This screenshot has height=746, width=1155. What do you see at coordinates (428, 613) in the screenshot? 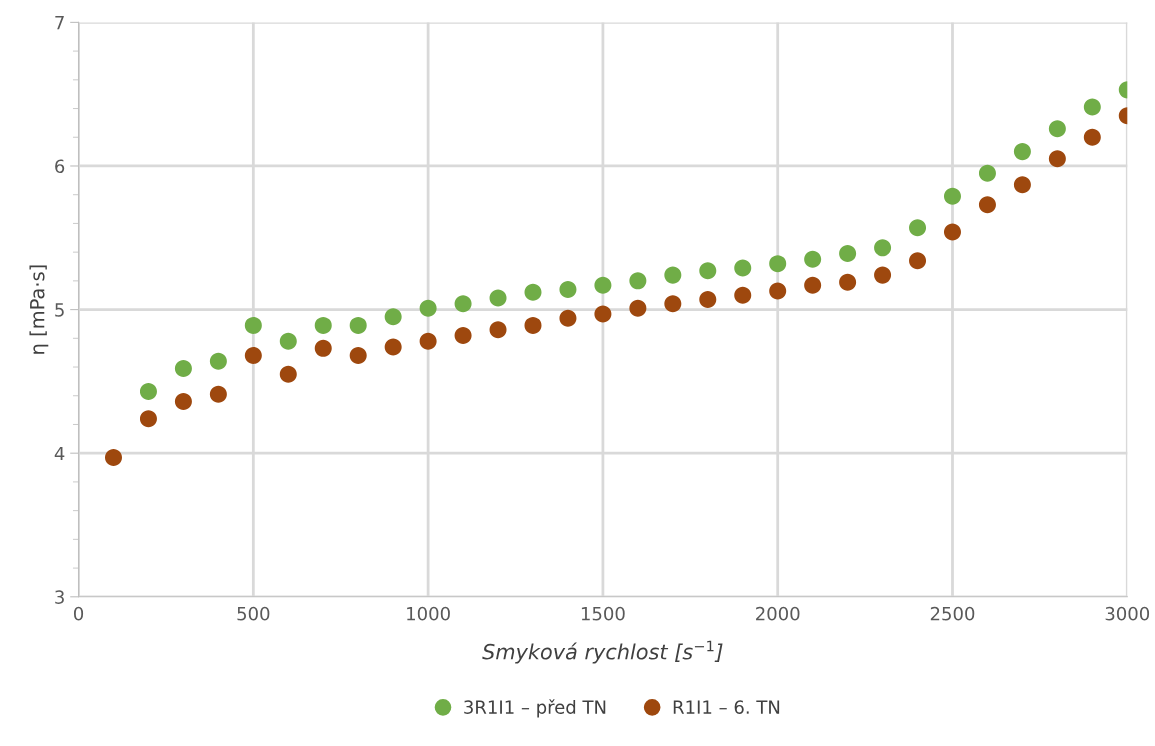
I see `x-tick-label: 1000` at bounding box center [428, 613].